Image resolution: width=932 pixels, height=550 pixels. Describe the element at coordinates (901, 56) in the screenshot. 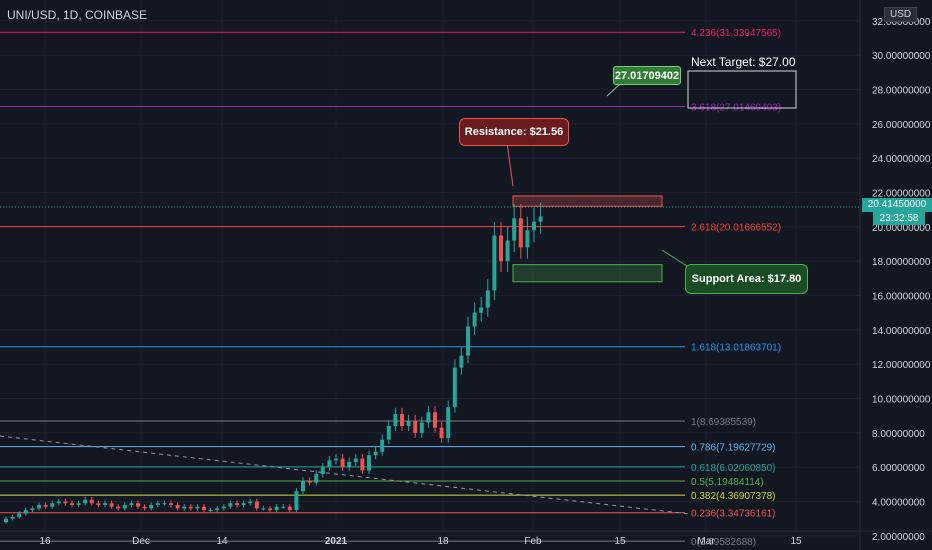

I see `y-tick-label: 30.00000000` at that location.